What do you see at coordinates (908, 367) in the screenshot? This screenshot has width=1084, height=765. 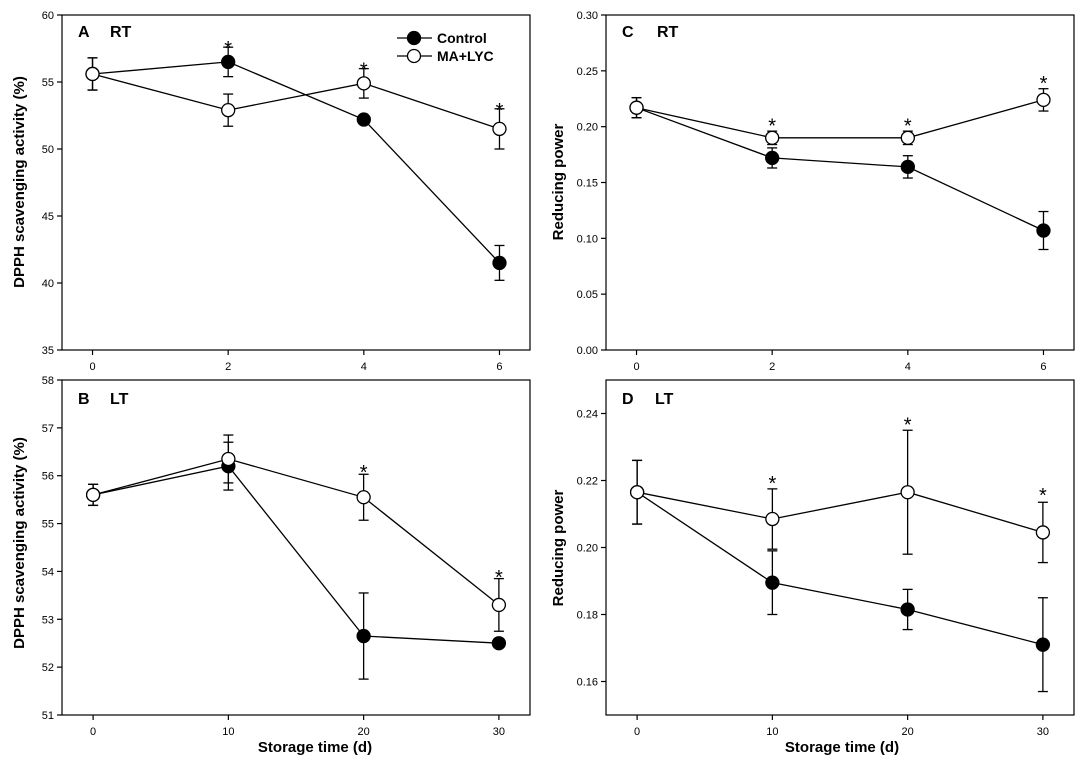 I see `panel-c-xtick-label: 4` at bounding box center [908, 367].